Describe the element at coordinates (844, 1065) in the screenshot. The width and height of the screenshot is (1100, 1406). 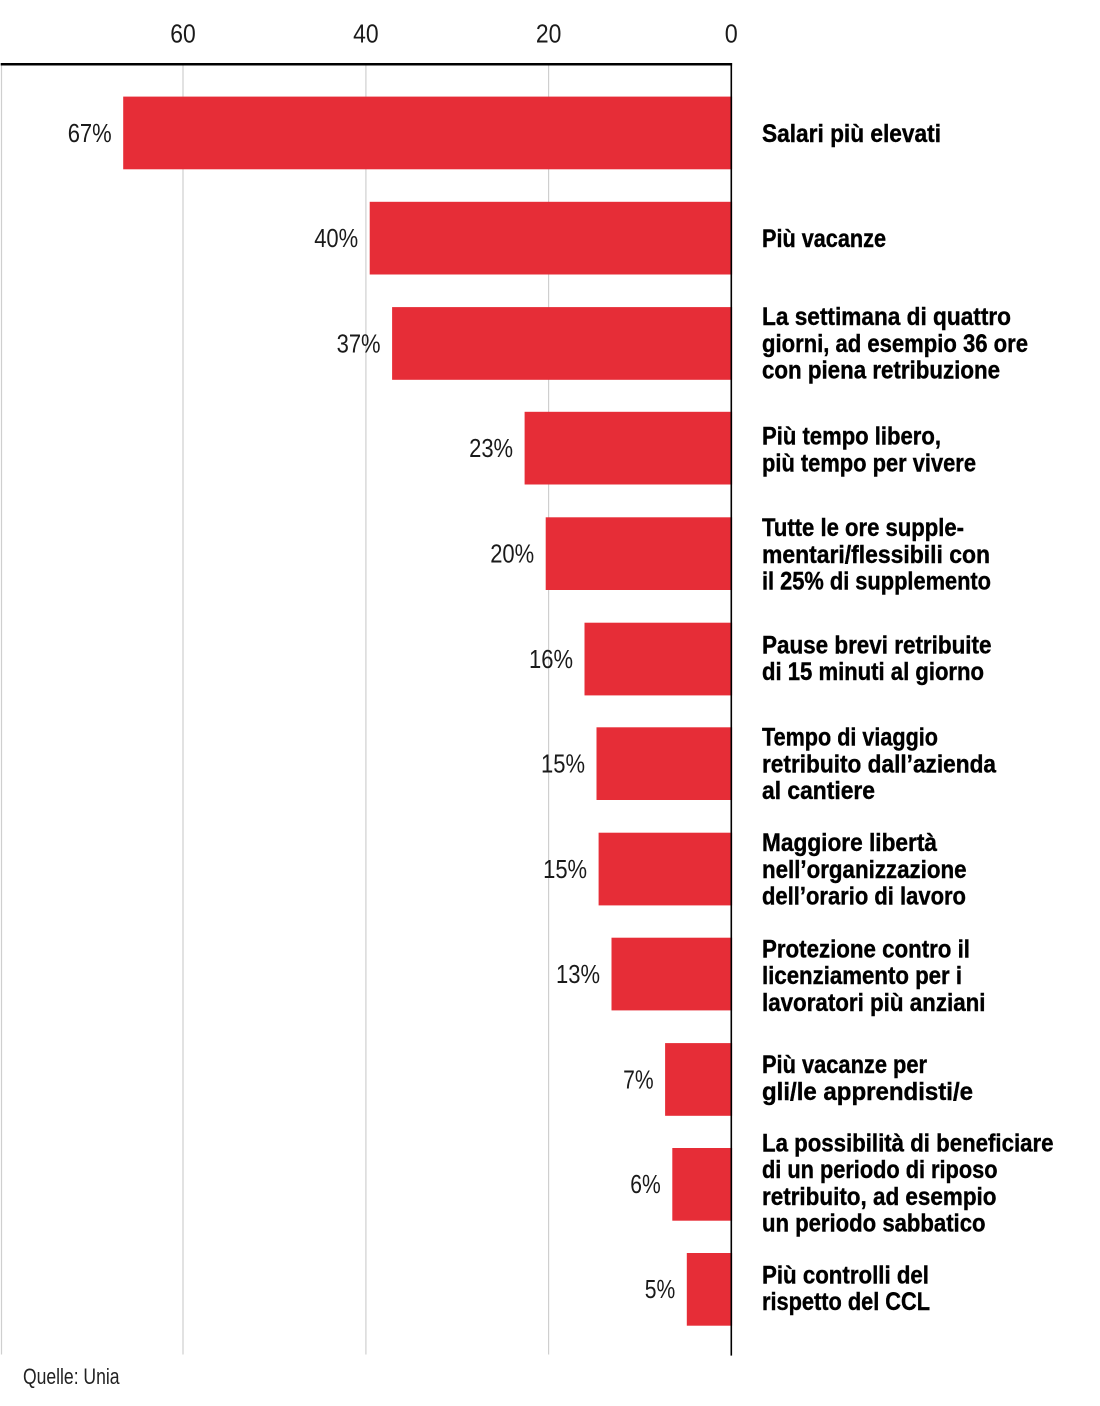
I see `svg-text: Più vacanze per` at that location.